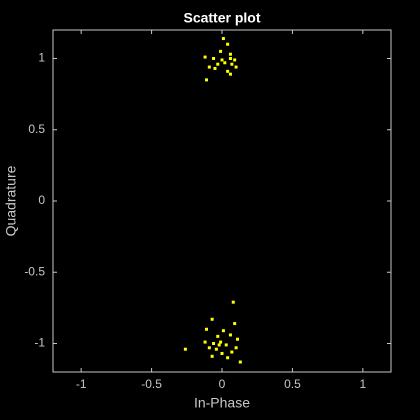 This screenshot has height=420, width=420. What do you see at coordinates (292, 384) in the screenshot?
I see `x-tick-label: 0.5` at bounding box center [292, 384].